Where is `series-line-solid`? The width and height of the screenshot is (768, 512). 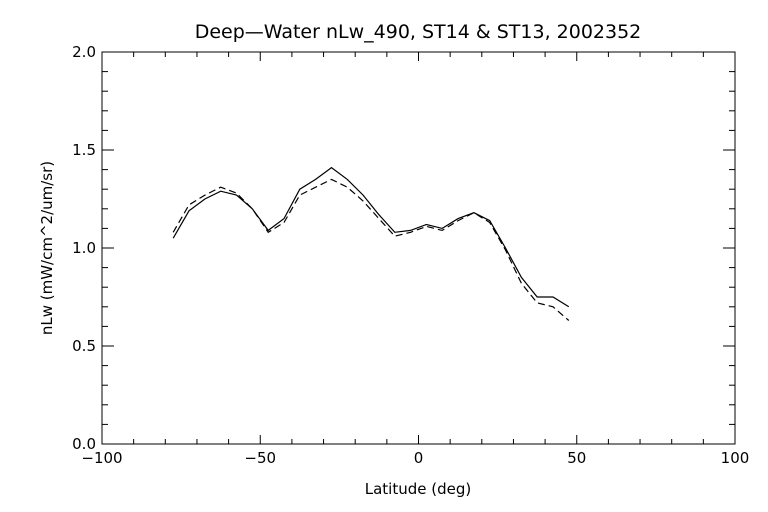 series-line-solid is located at coordinates (371, 237).